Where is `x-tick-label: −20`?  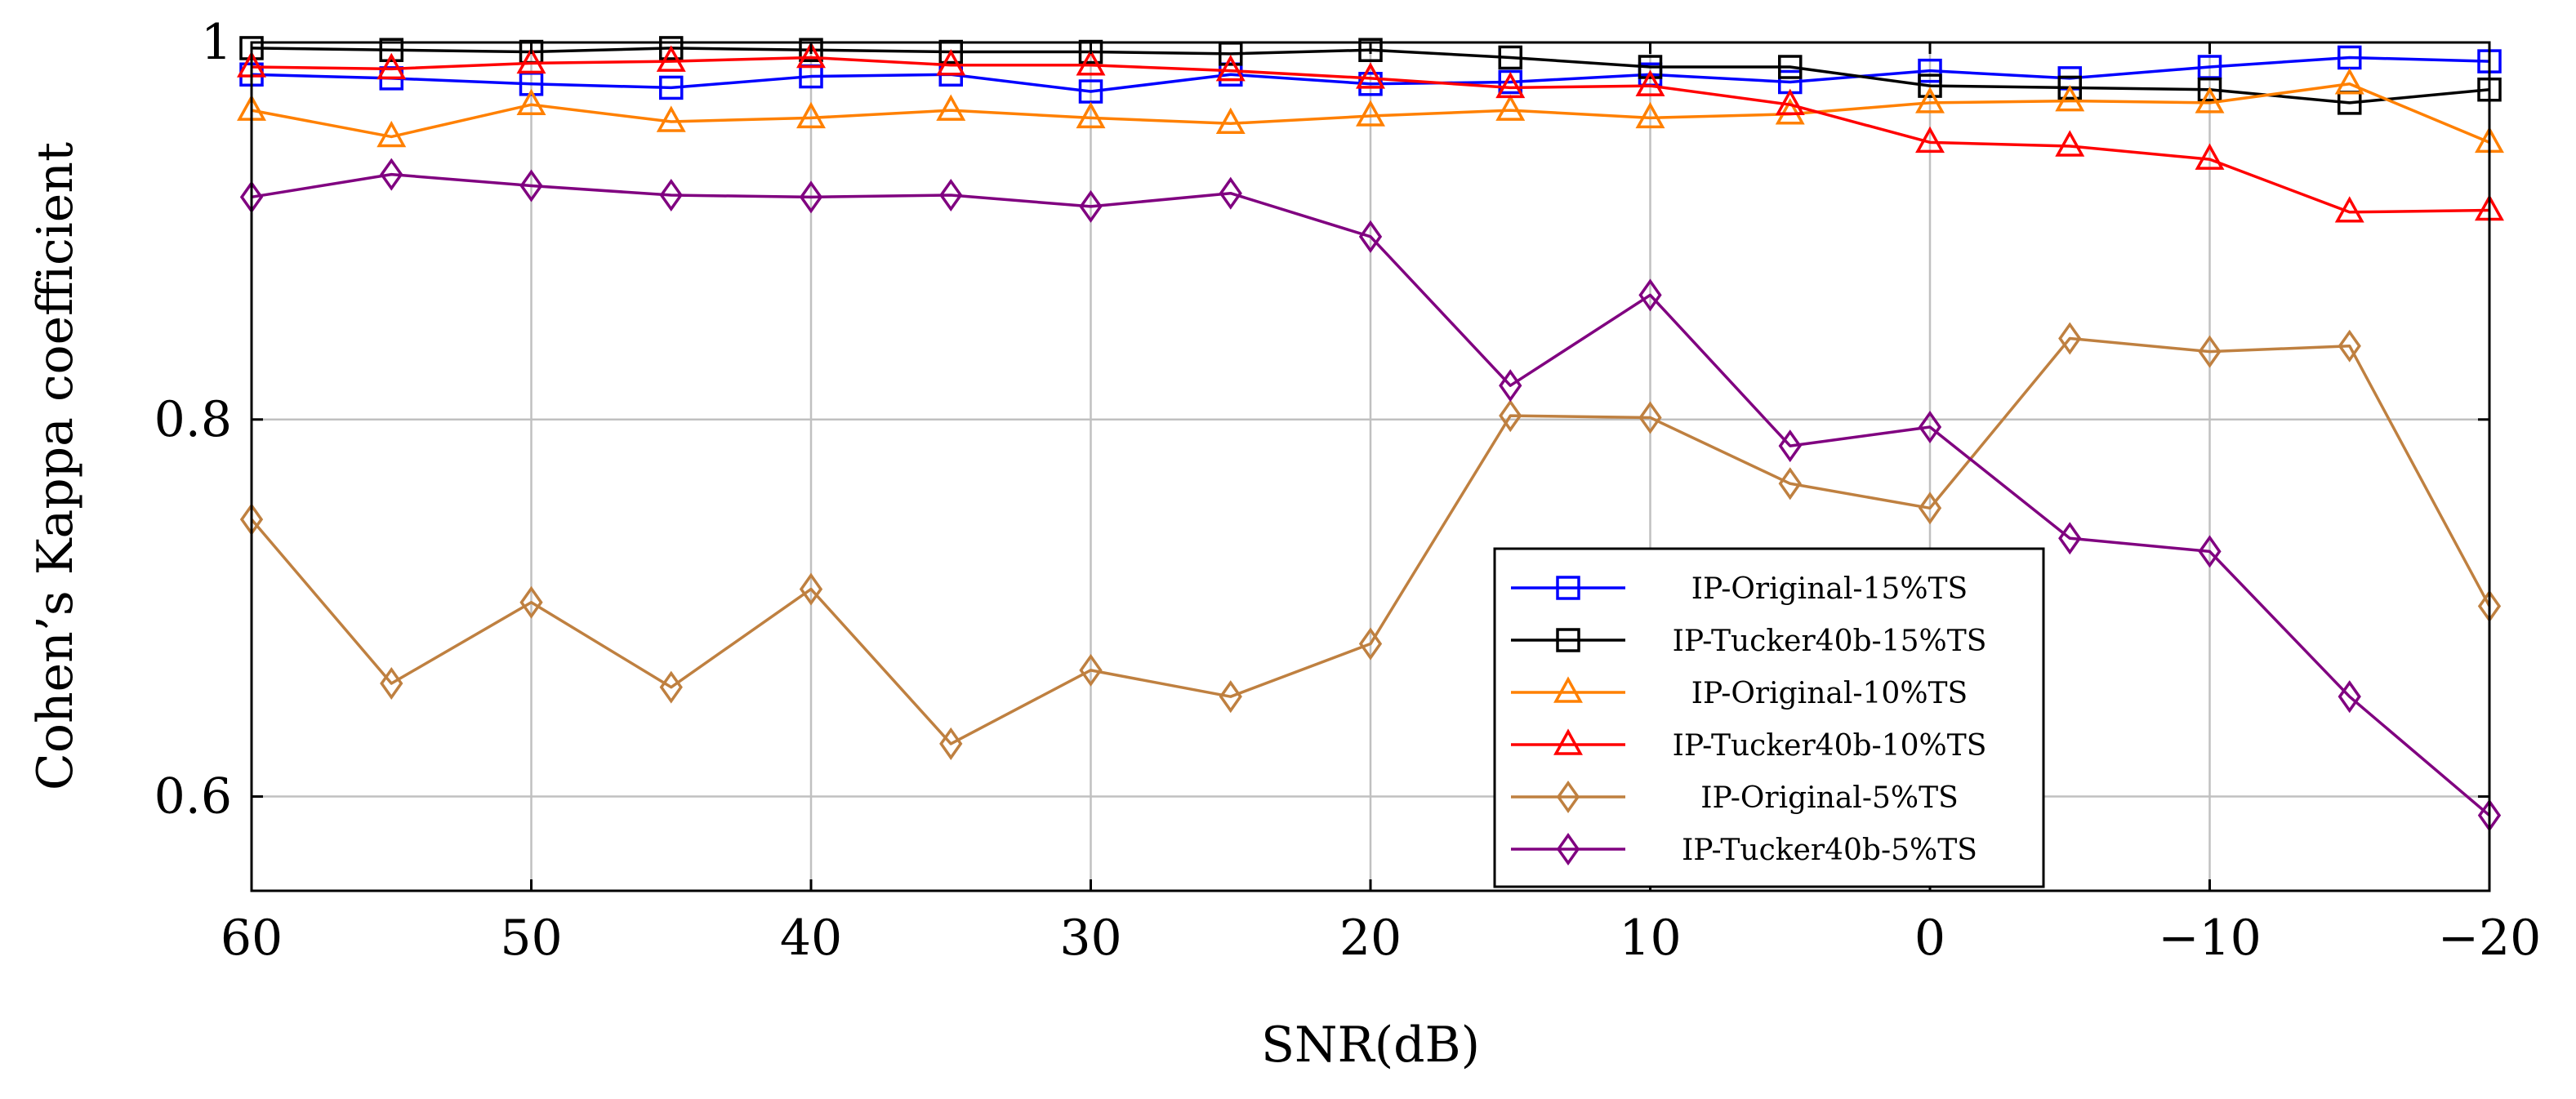
x-tick-label: −20 is located at coordinates (2490, 938).